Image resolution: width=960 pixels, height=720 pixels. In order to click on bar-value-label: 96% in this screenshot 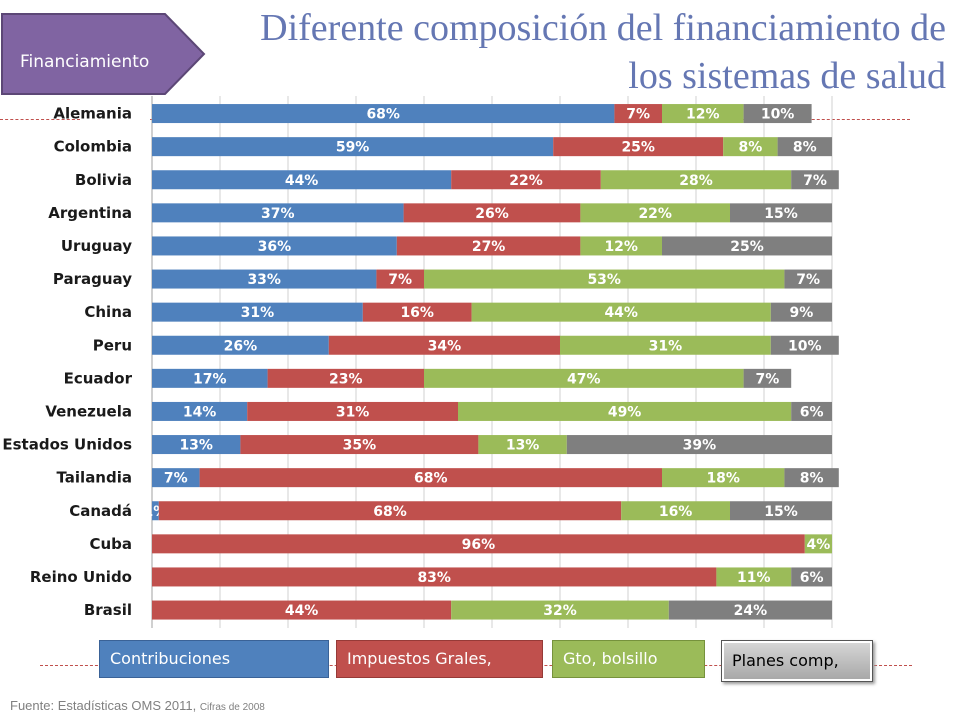, I will do `click(479, 545)`.